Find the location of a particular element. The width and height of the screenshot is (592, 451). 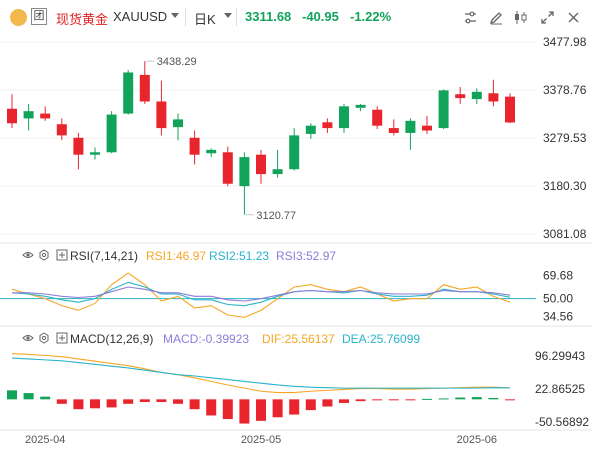

price-axis-tick: 3180.30 is located at coordinates (565, 186).